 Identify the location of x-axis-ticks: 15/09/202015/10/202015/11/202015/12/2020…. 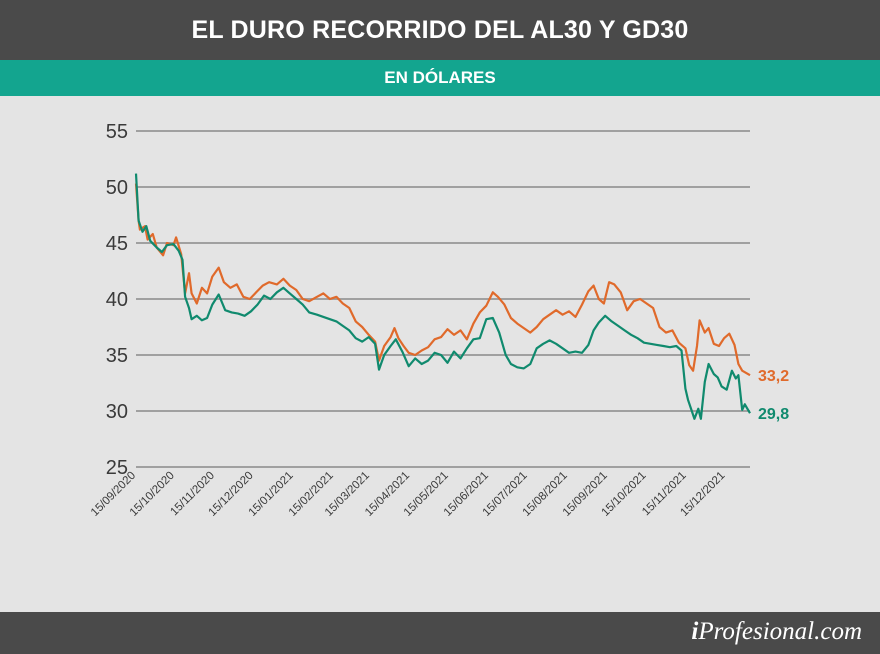
(408, 494).